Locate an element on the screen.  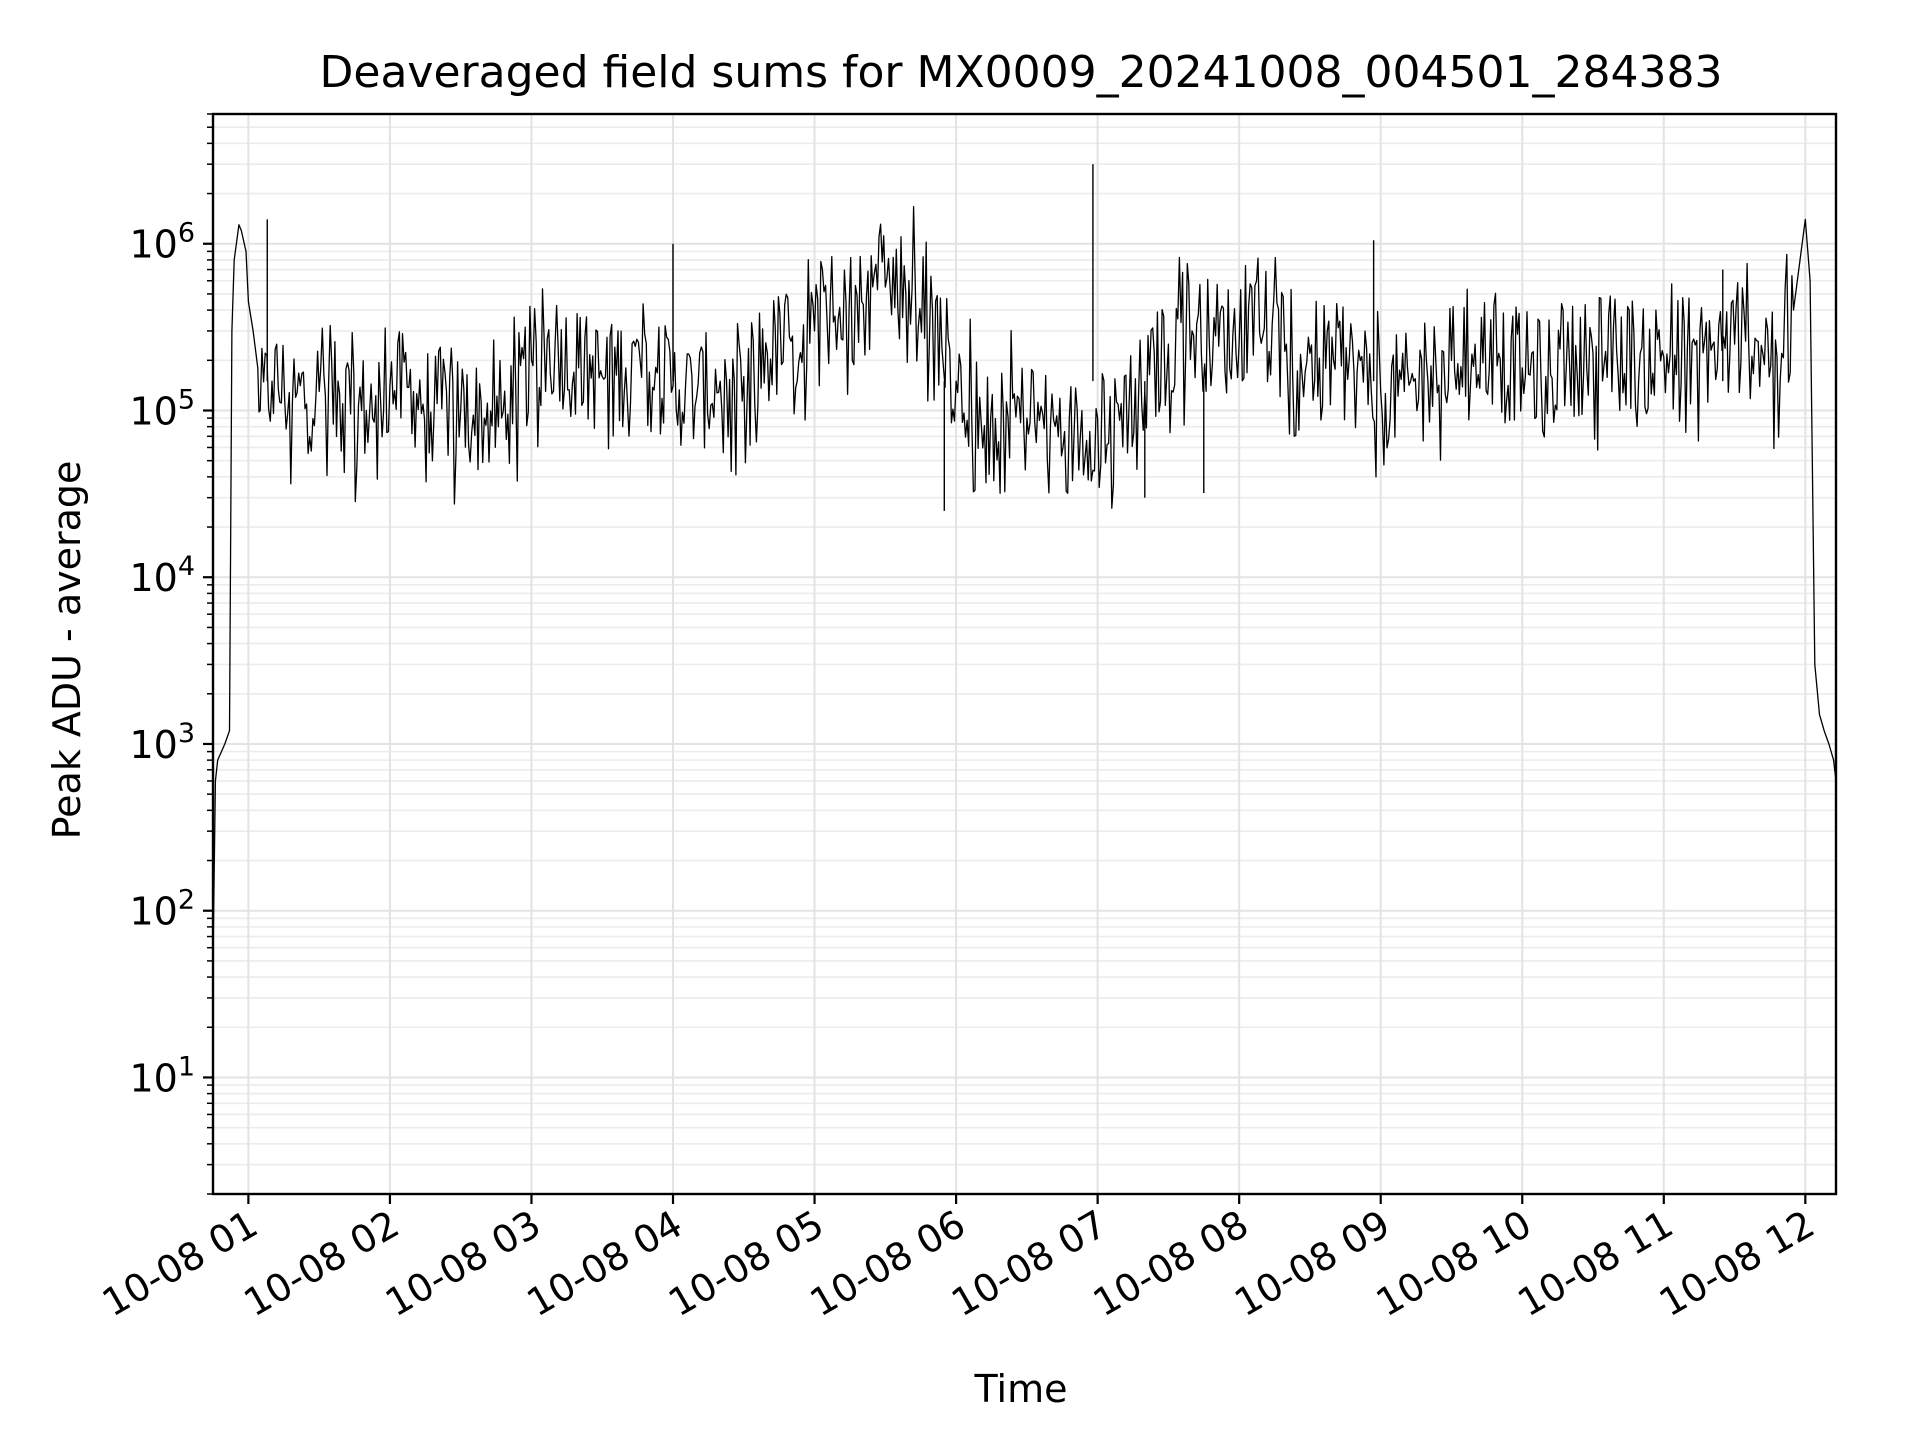
x-tick-label: 10-08 06 is located at coordinates (888, 1264).